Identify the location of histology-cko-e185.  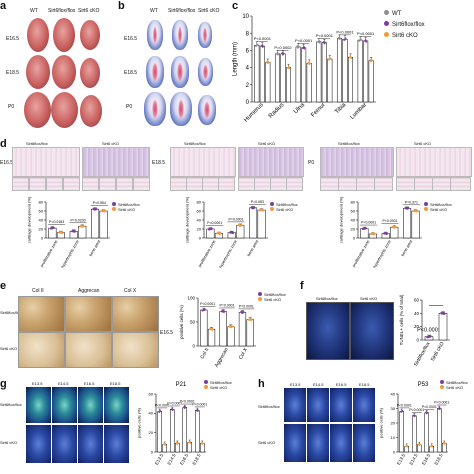
(271, 162).